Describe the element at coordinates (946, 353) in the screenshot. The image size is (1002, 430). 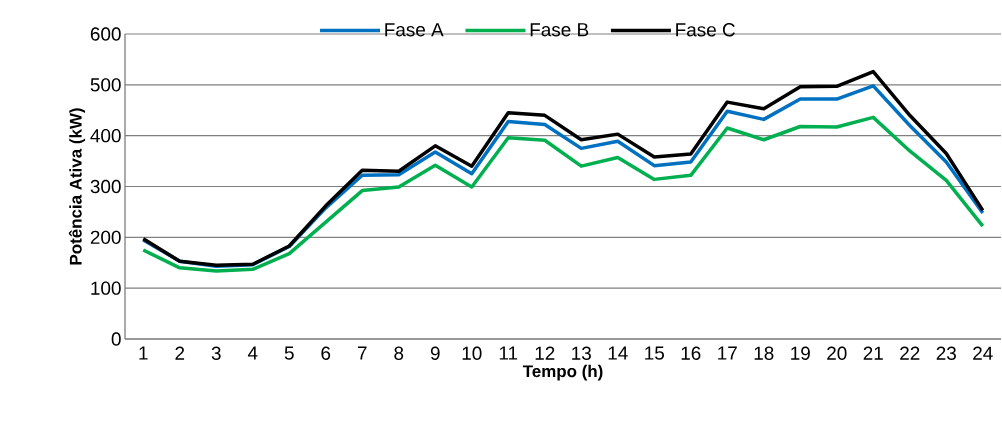
I see `x-tick-label: 23` at that location.